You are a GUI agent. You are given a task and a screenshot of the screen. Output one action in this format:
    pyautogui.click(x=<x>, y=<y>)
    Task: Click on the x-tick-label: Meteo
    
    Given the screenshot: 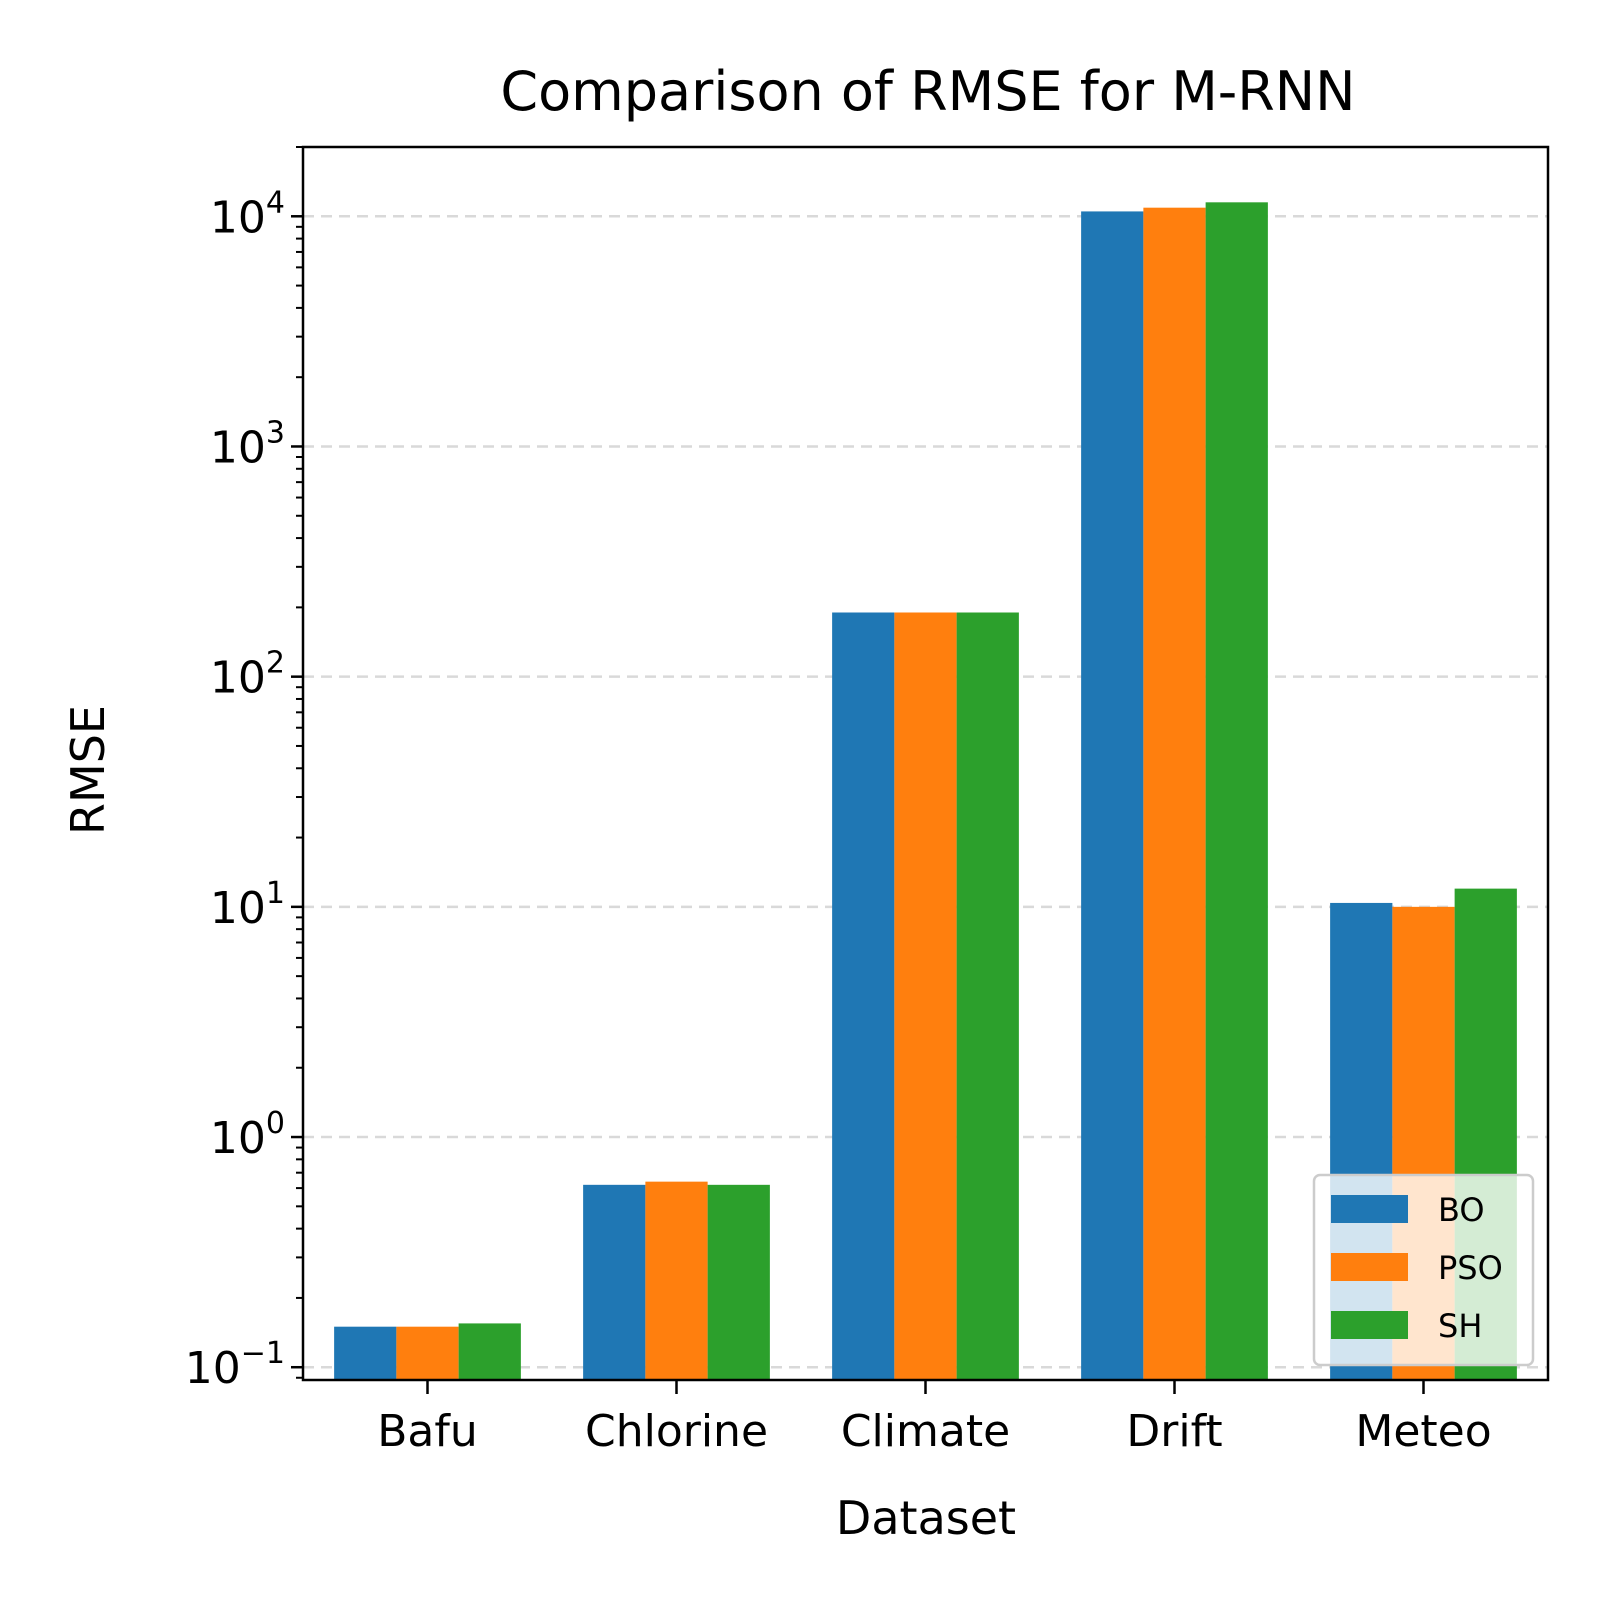 What is the action you would take?
    pyautogui.click(x=1423, y=1431)
    